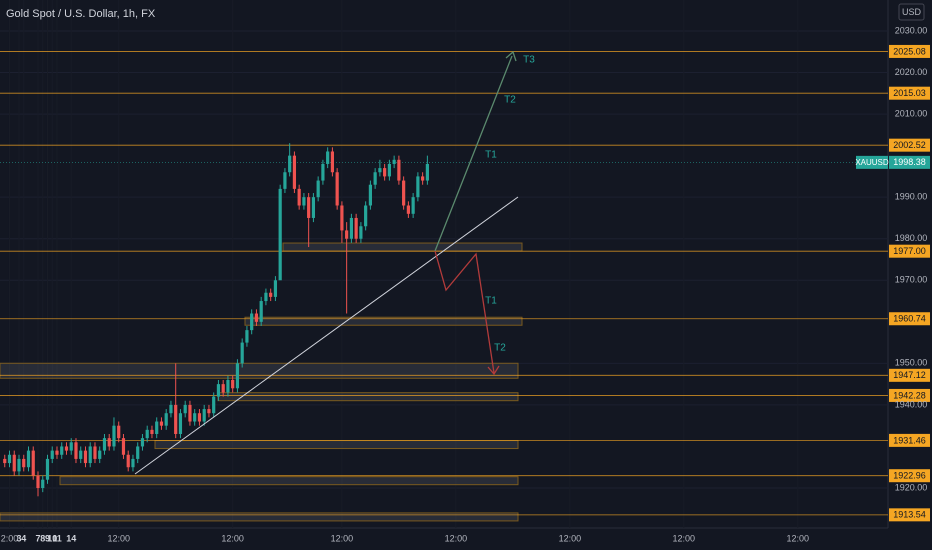  What do you see at coordinates (912, 12) in the screenshot?
I see `currency-label: USD` at bounding box center [912, 12].